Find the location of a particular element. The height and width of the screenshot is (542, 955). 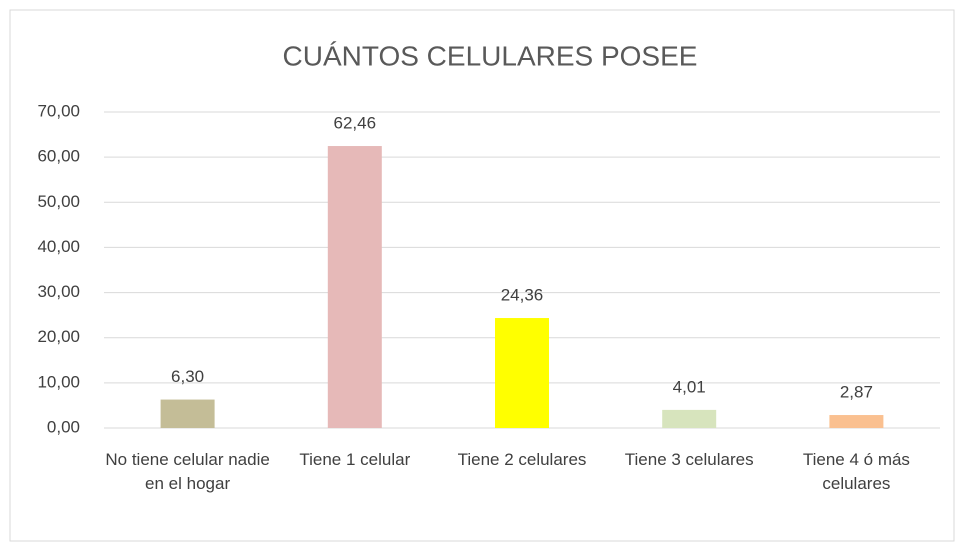

data-label: 62,46 is located at coordinates (355, 123).